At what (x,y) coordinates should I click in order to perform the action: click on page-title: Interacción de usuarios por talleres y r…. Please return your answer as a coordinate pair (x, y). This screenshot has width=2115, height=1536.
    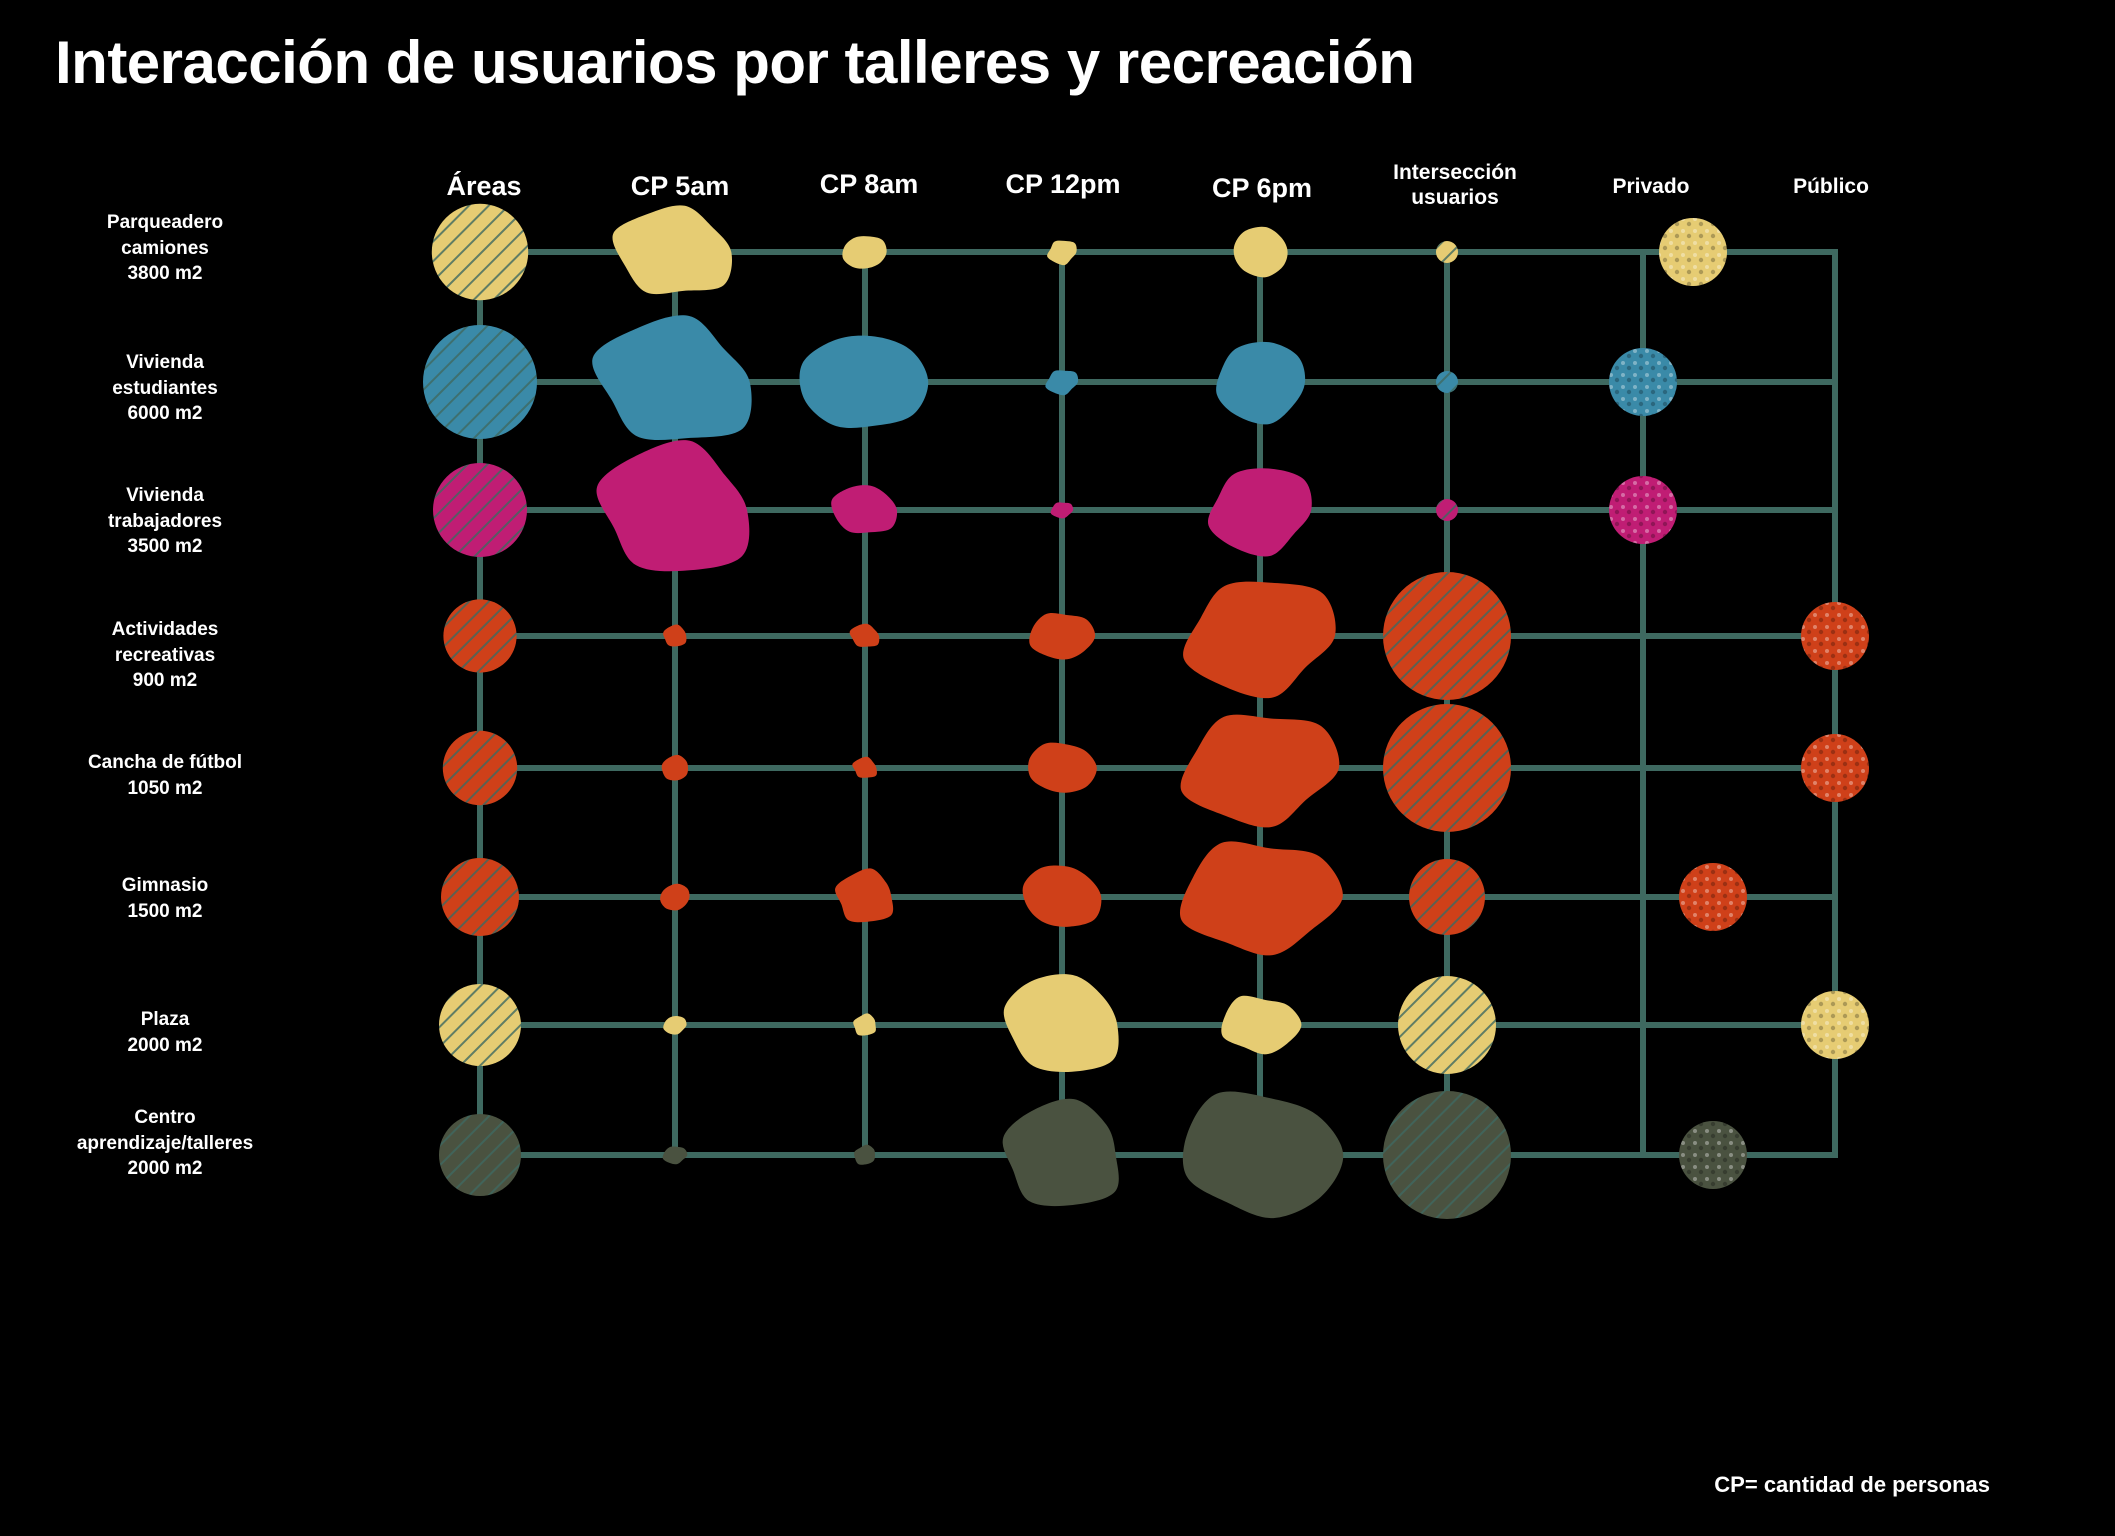
    Looking at the image, I should click on (735, 62).